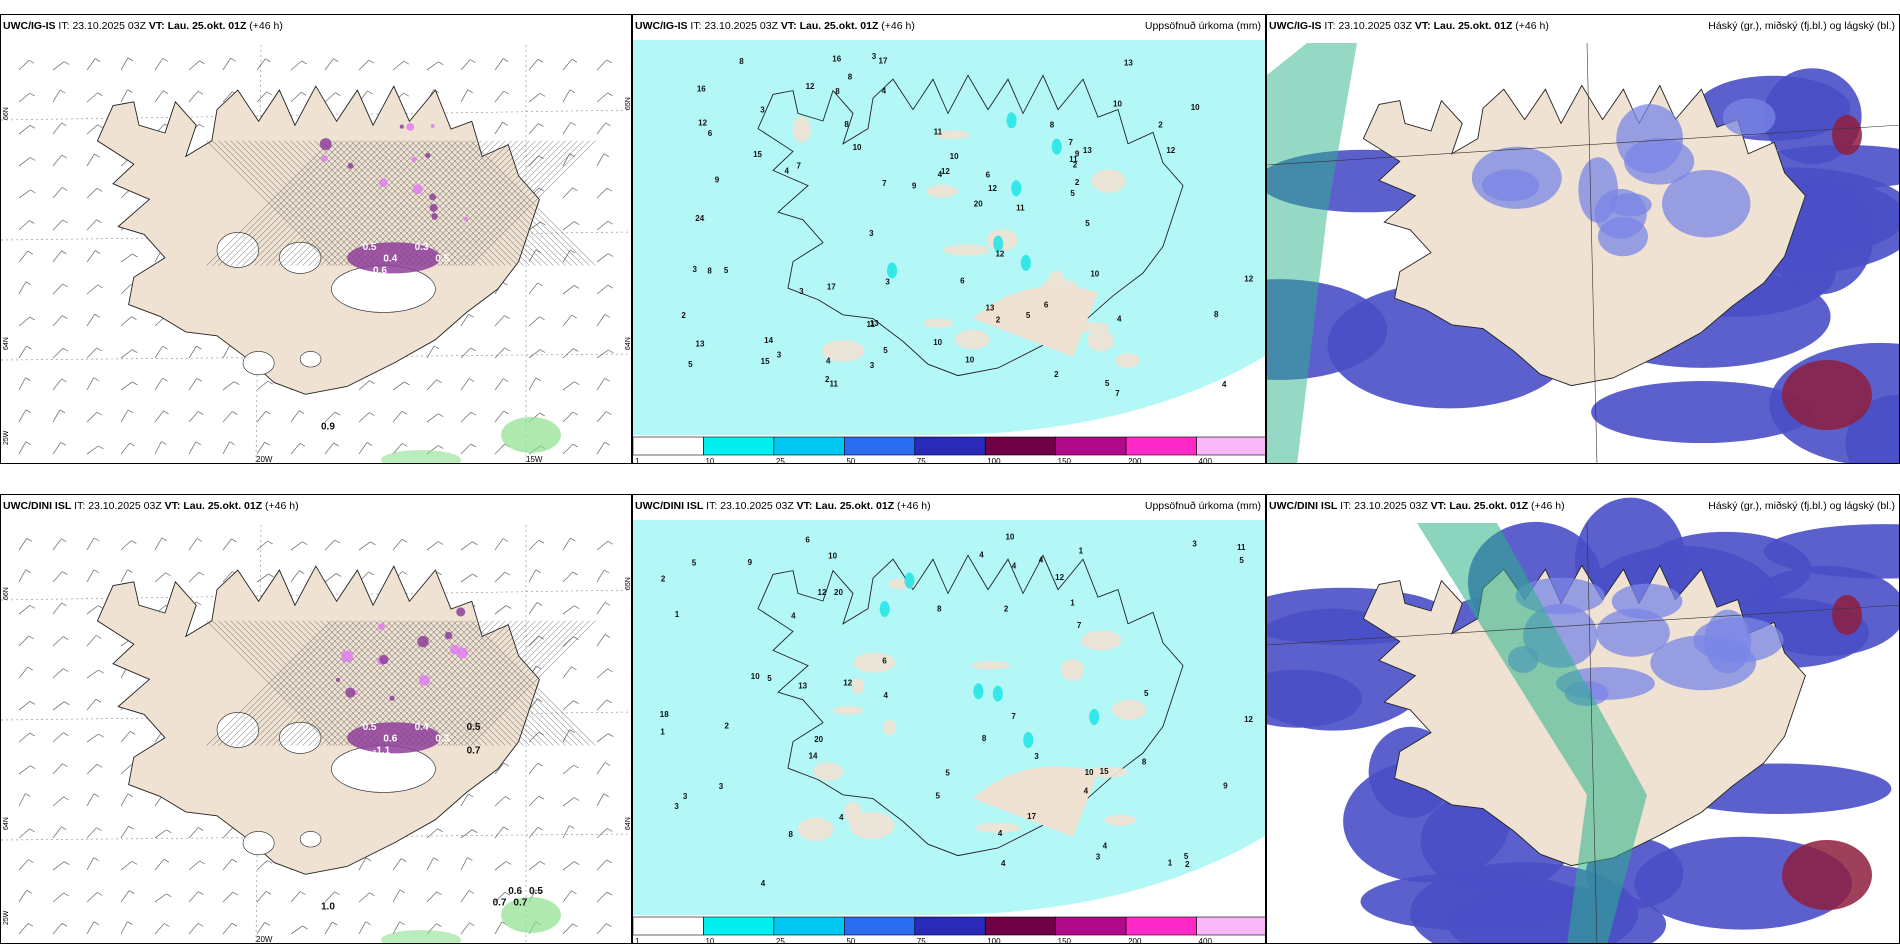  Describe the element at coordinates (474, 727) in the screenshot. I see `precip-value: 0.5` at that location.